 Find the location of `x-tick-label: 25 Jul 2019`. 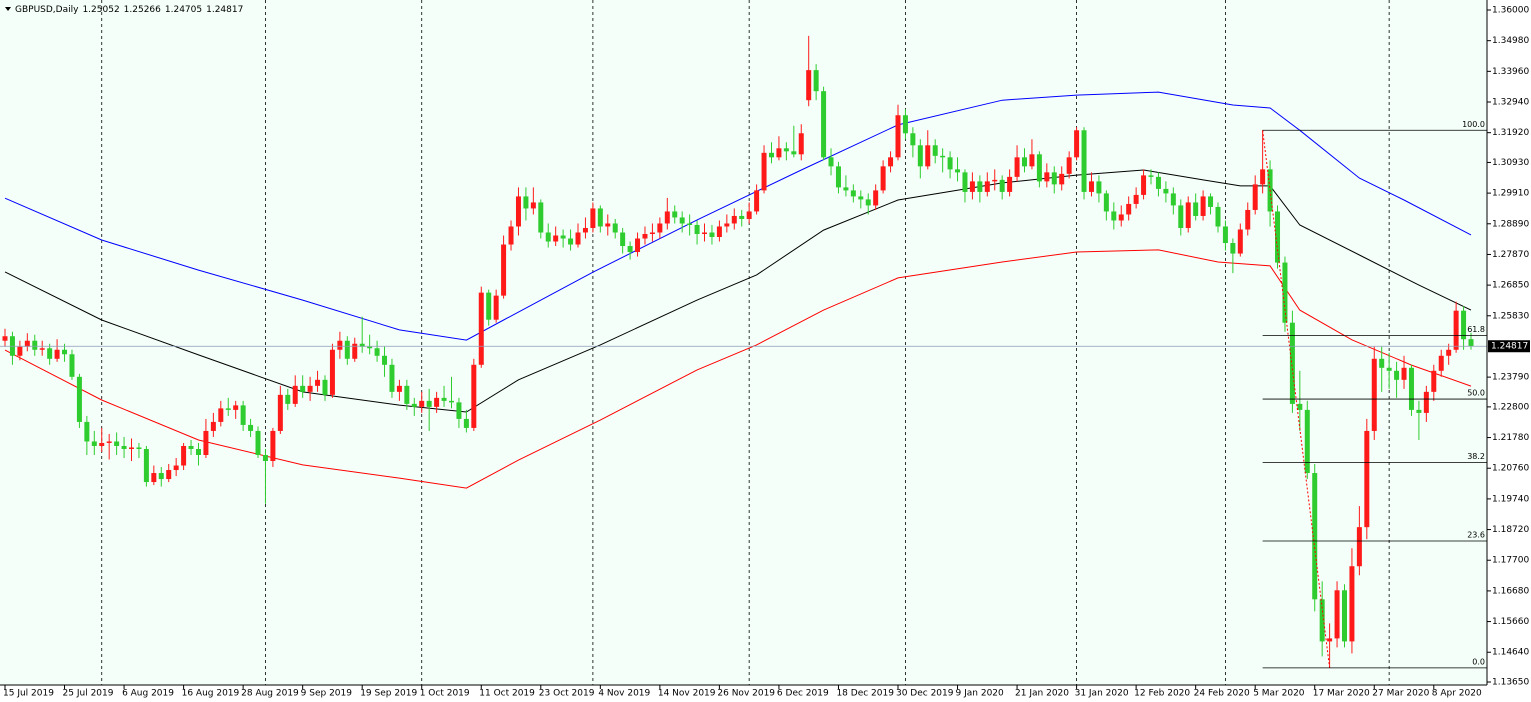

x-tick-label: 25 Jul 2019 is located at coordinates (88, 694).